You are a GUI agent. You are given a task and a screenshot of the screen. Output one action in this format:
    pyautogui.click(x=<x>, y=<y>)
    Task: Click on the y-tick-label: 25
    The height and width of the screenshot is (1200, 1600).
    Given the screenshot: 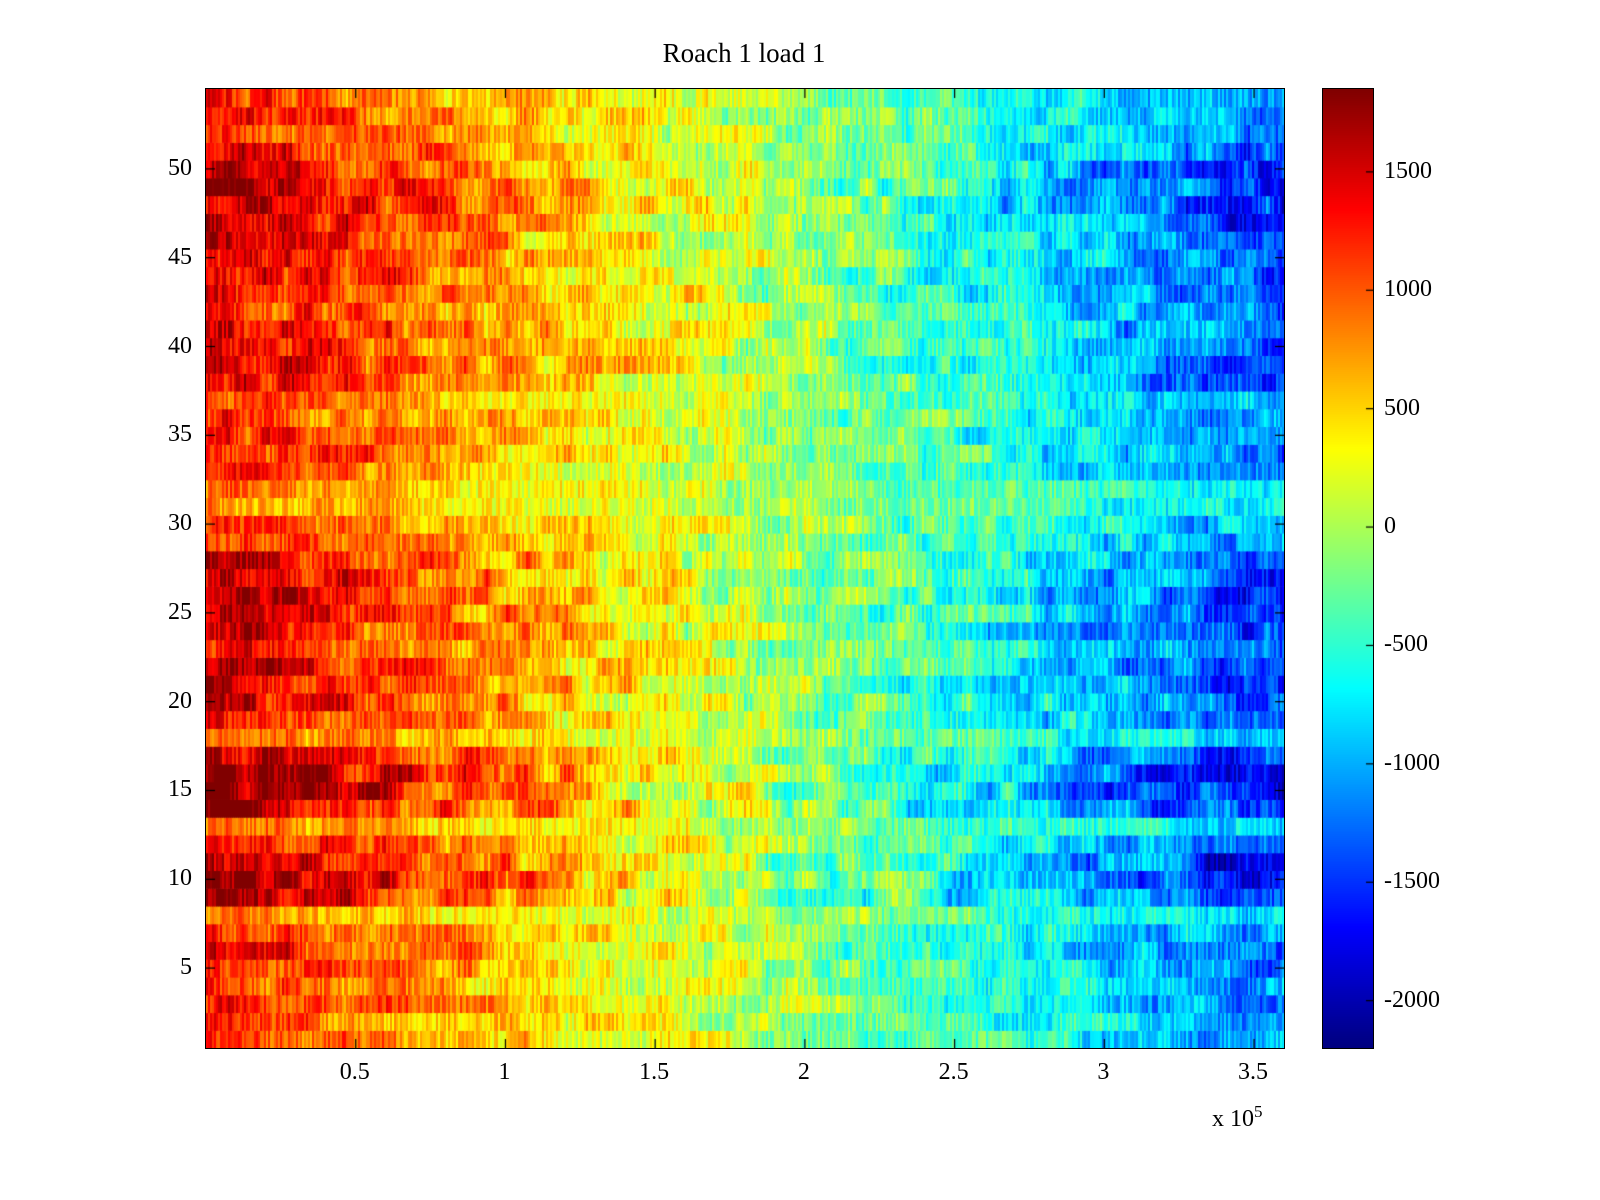 What is the action you would take?
    pyautogui.click(x=180, y=611)
    